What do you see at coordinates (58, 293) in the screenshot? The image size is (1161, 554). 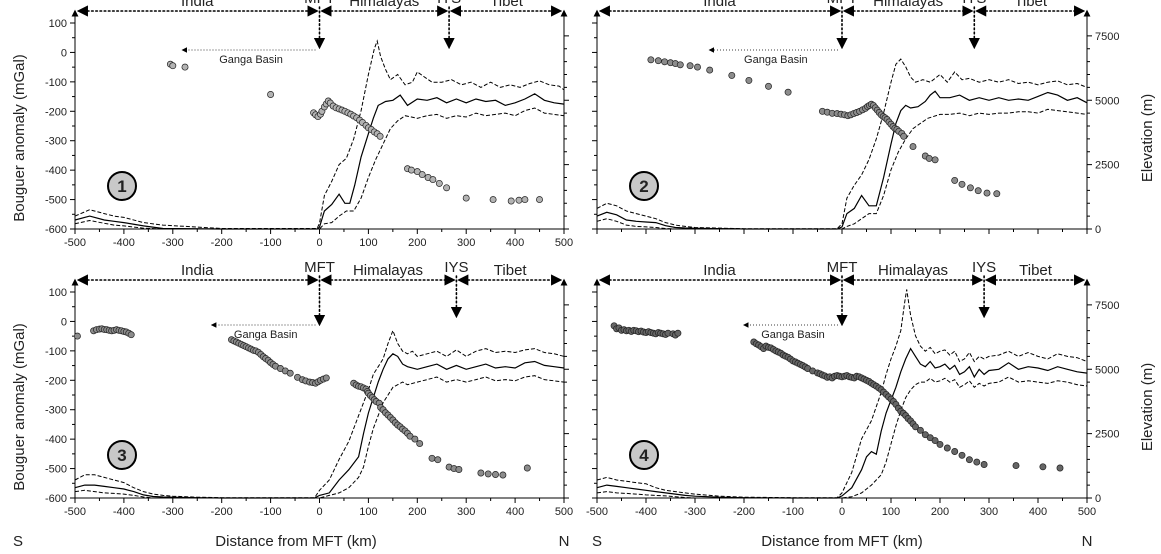 I see `y-tick-label: 100` at bounding box center [58, 293].